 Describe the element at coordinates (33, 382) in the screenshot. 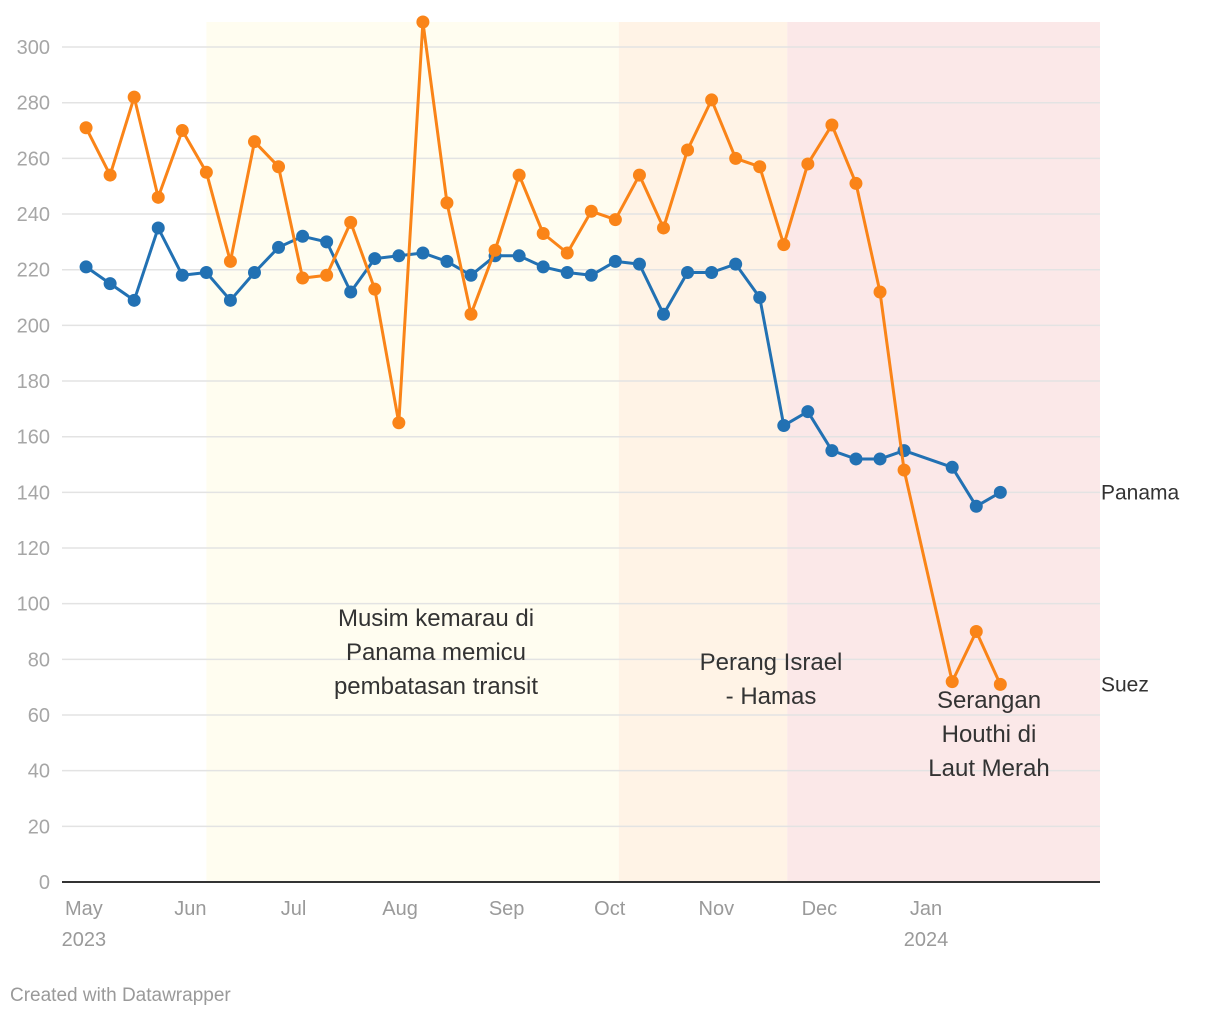

I see `y-tick-label: 180` at that location.